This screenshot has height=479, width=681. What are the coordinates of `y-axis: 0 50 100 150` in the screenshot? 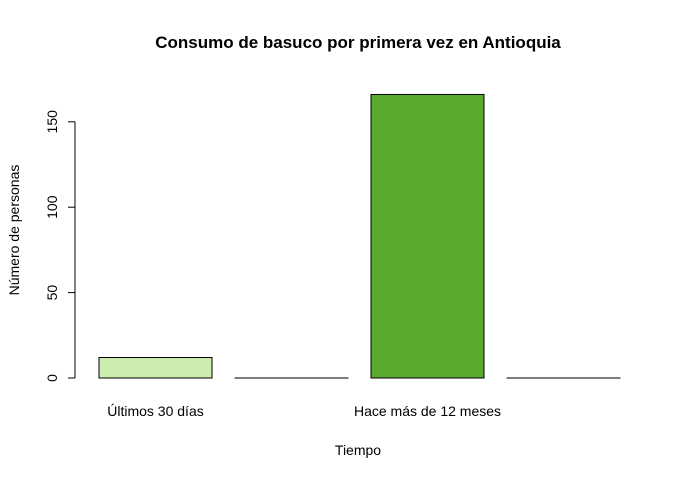 It's located at (60, 246).